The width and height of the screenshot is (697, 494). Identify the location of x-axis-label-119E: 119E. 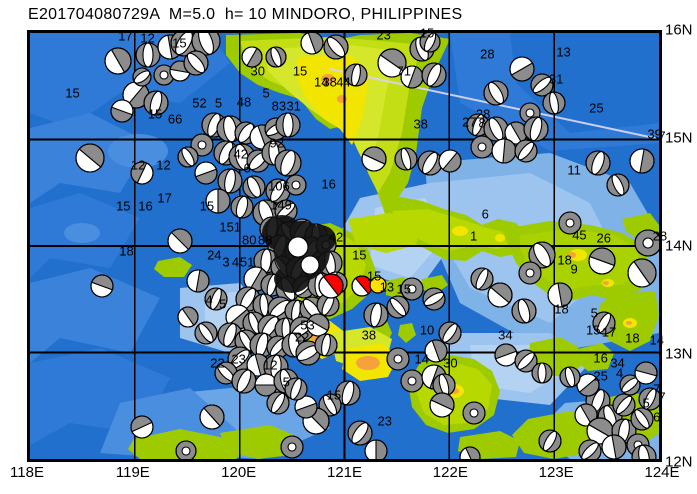
(132, 472).